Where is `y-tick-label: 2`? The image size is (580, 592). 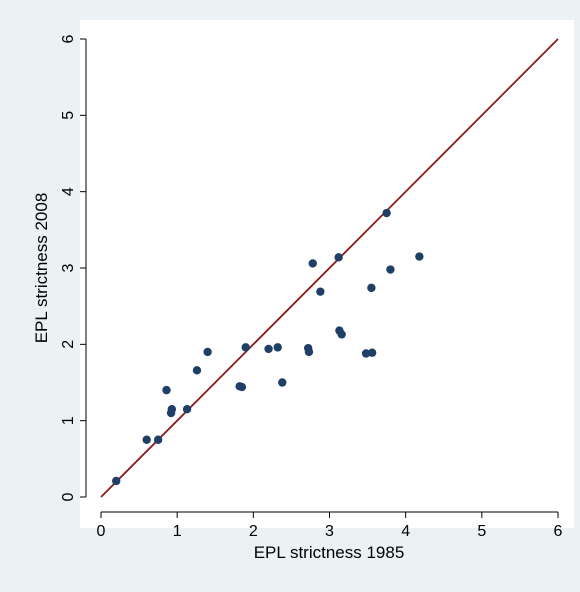 y-tick-label: 2 is located at coordinates (68, 344).